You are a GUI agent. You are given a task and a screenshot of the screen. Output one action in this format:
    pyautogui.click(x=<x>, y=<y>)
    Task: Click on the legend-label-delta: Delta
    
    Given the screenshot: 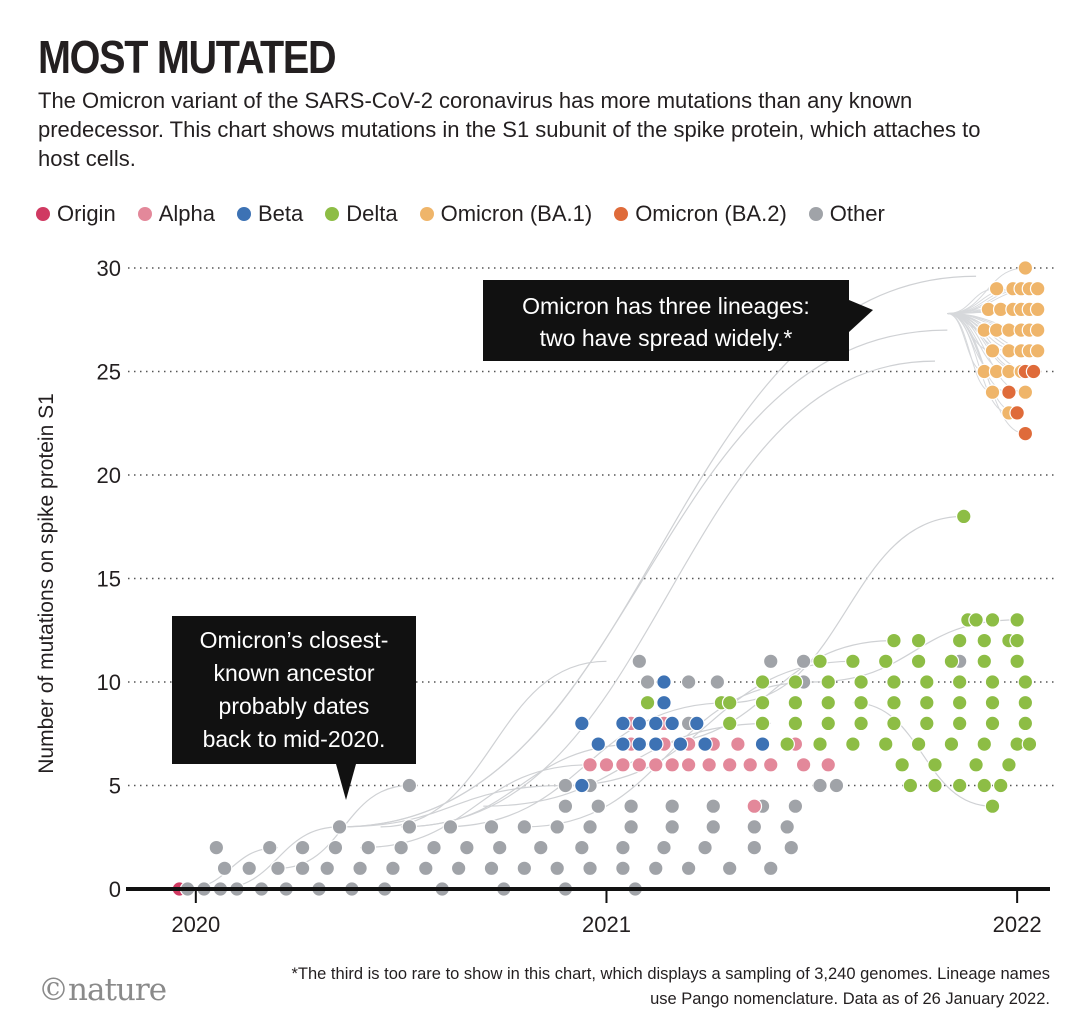 What is the action you would take?
    pyautogui.click(x=372, y=213)
    